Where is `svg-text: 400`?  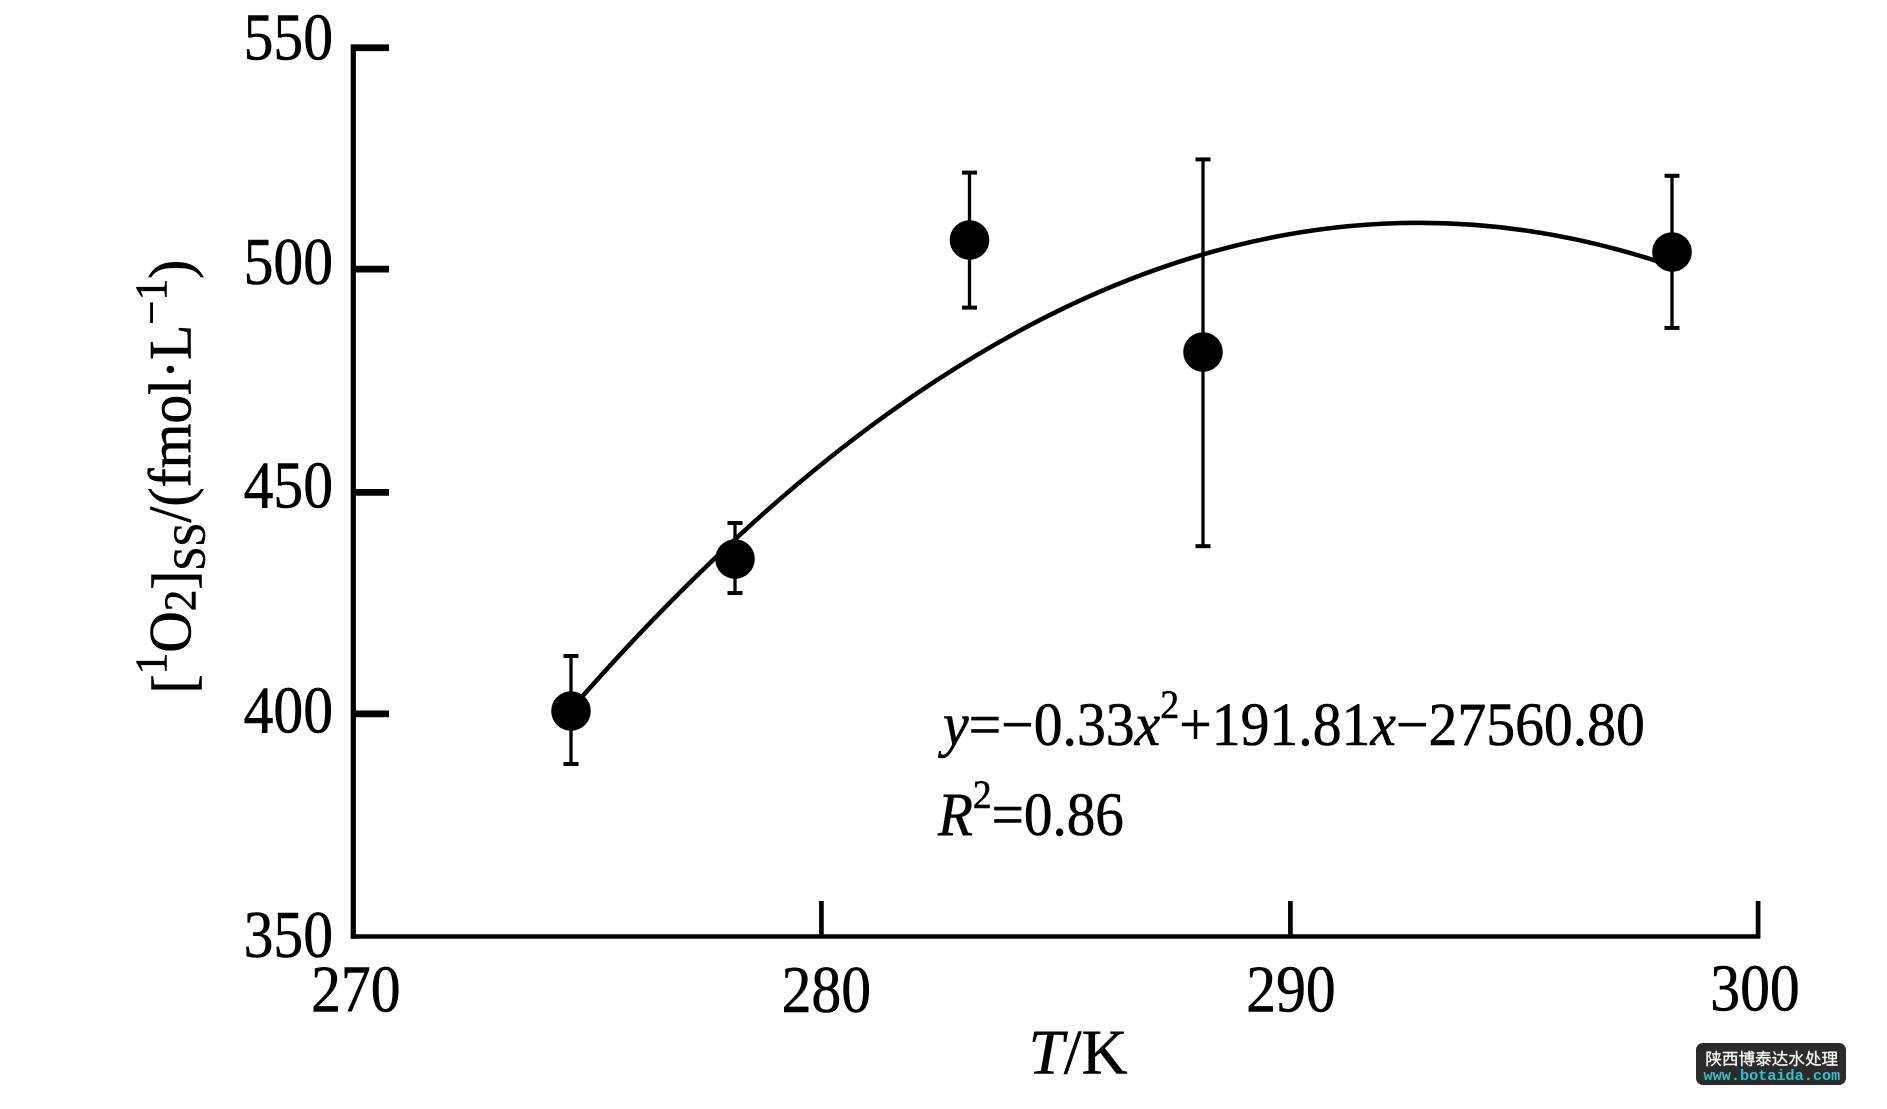 svg-text: 400 is located at coordinates (288, 709).